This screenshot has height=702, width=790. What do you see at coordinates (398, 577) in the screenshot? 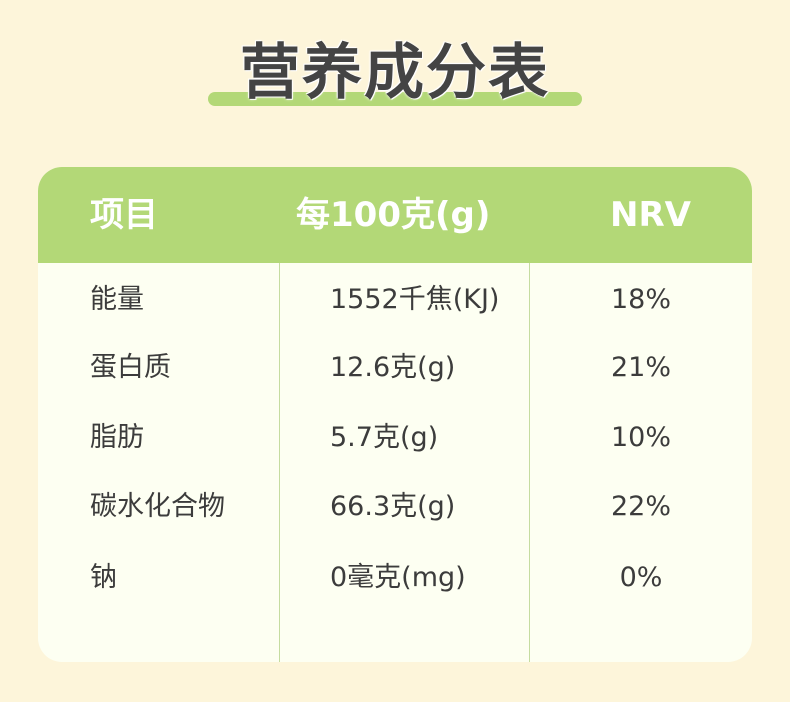
I see `cell-amount: 0毫克(mg)` at bounding box center [398, 577].